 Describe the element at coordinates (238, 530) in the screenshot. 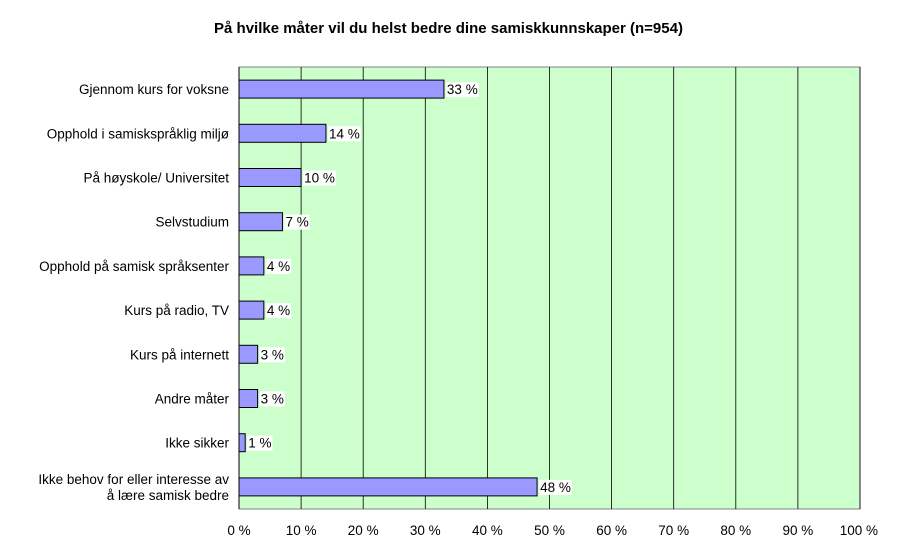

I see `x-tick-label: 0 %` at that location.